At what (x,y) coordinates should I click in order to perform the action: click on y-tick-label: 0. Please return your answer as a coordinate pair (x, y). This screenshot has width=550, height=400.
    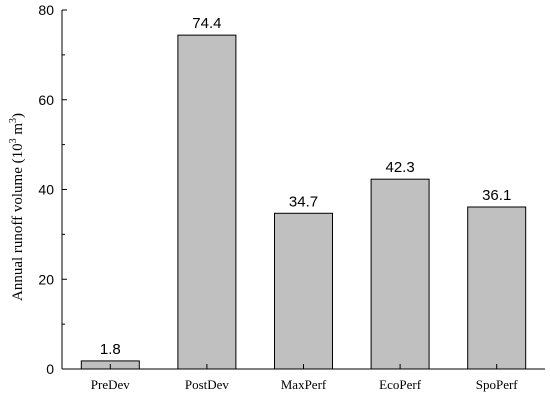
    Looking at the image, I should click on (50, 369).